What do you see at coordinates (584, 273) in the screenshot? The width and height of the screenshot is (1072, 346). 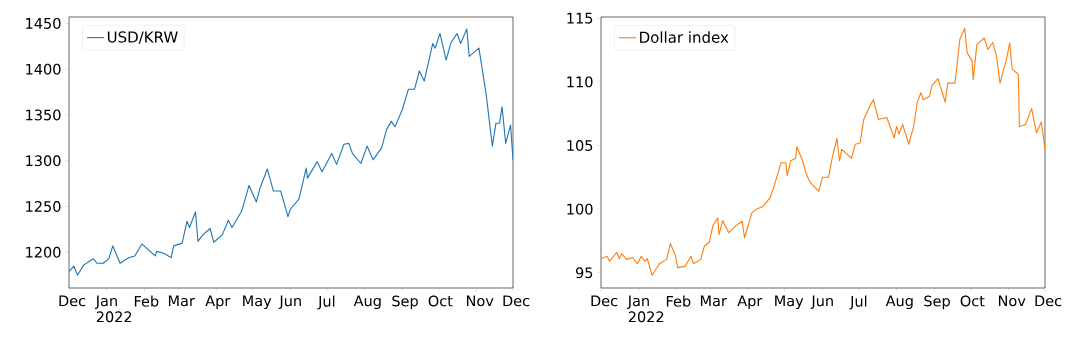 I see `y-tick-label: 95` at bounding box center [584, 273].